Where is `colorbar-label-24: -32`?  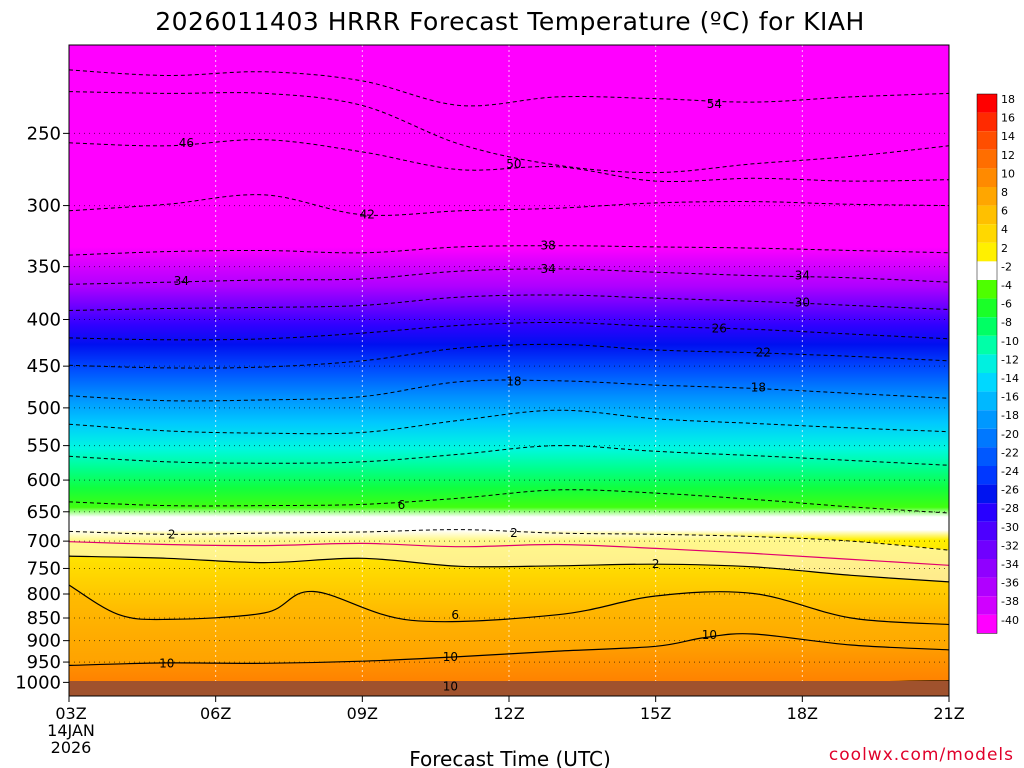 colorbar-label-24: -32 is located at coordinates (1010, 545).